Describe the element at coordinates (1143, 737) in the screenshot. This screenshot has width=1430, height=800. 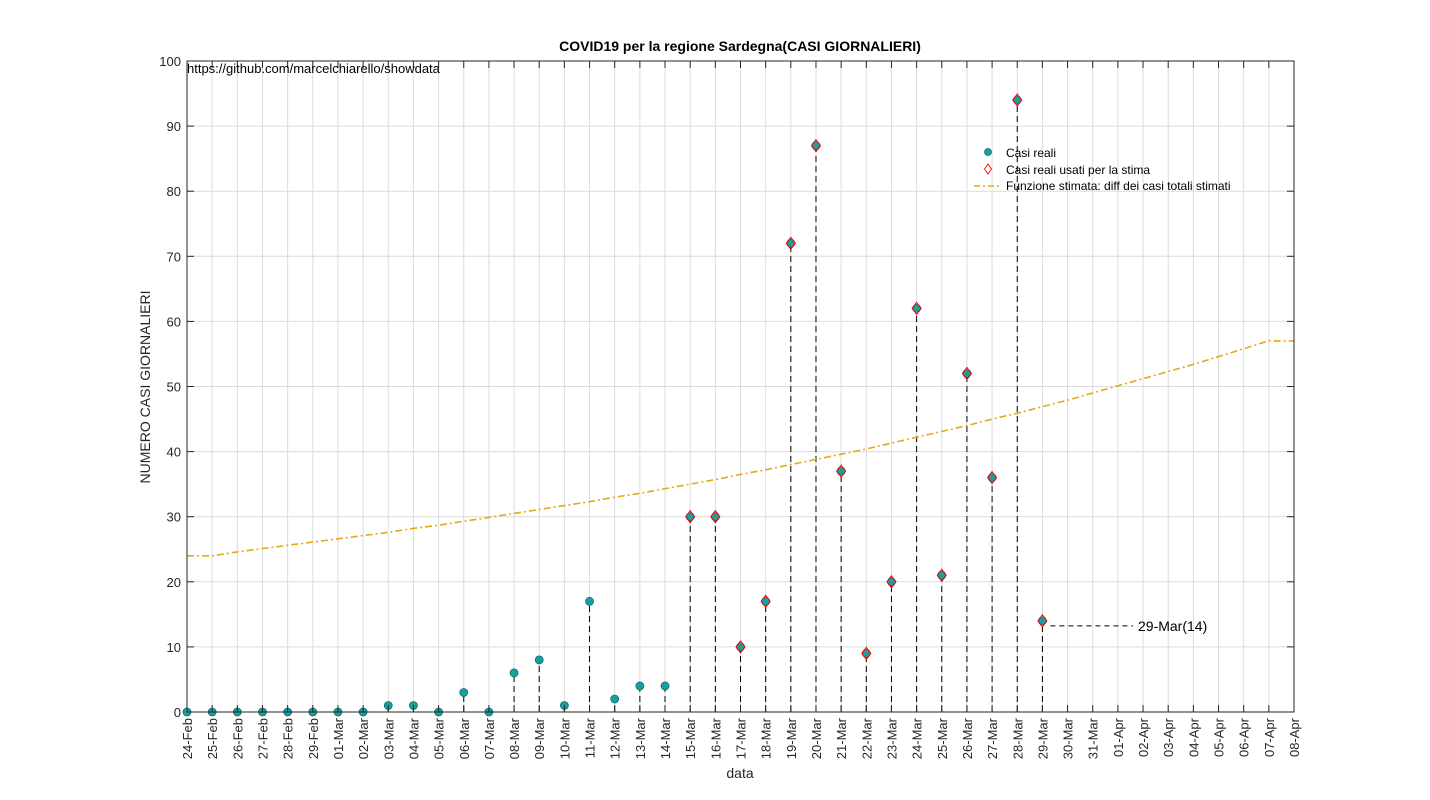
I see `x-tick-label: 02-Apr` at that location.